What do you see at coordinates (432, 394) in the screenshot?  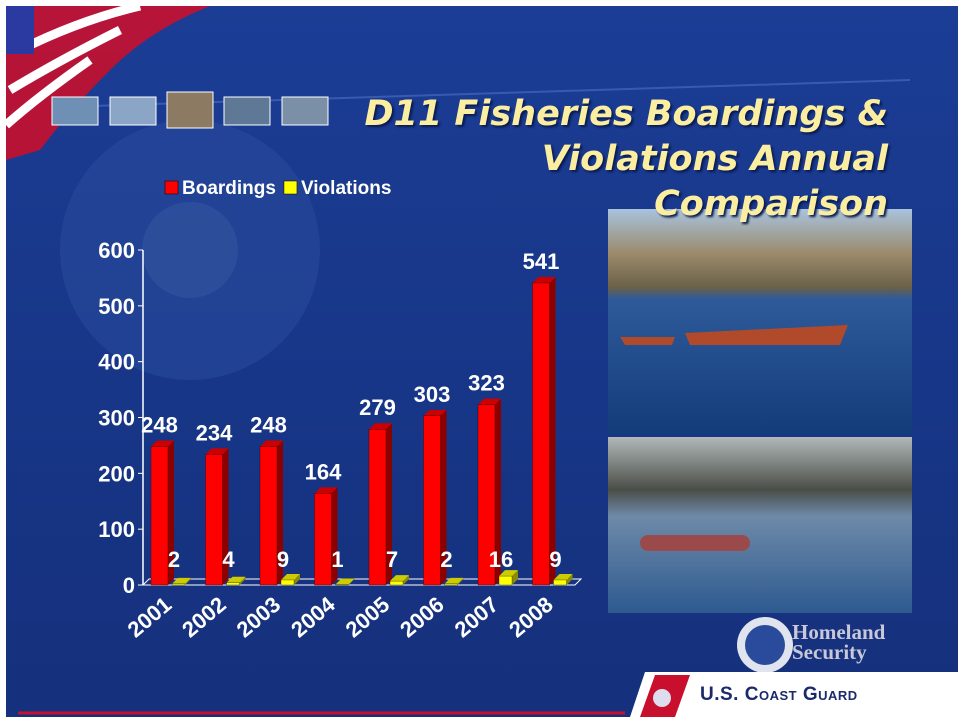 I see `data-label: 303` at bounding box center [432, 394].